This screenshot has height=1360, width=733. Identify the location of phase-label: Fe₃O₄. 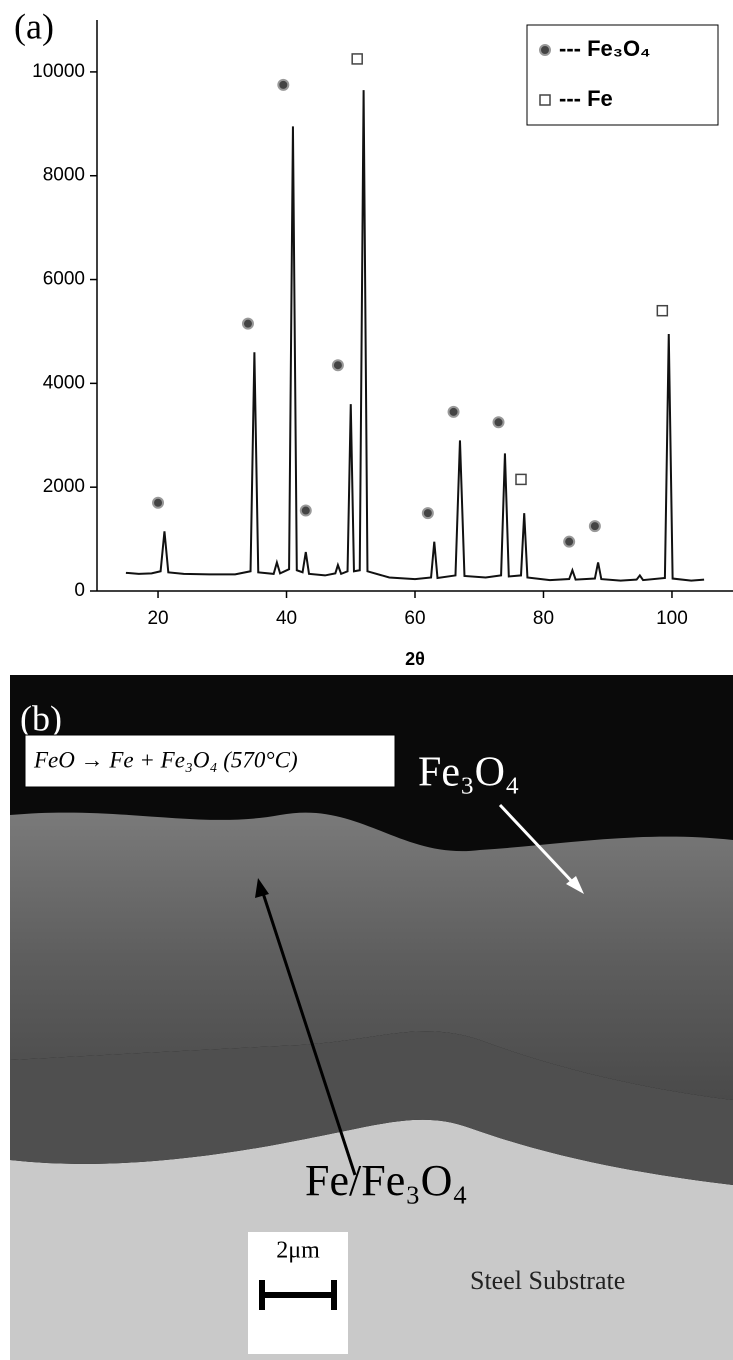
(469, 773).